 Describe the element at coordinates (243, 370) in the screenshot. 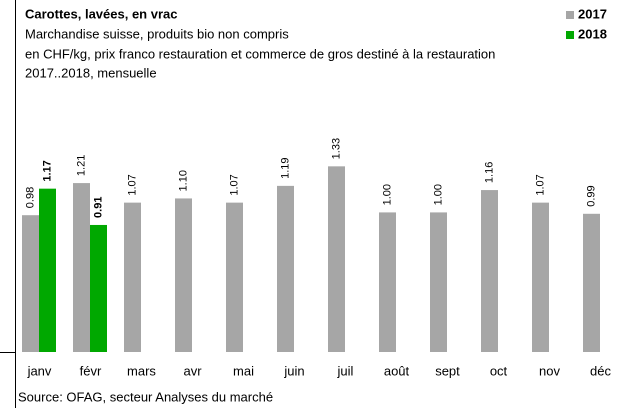

I see `x-tick-label: mai` at that location.